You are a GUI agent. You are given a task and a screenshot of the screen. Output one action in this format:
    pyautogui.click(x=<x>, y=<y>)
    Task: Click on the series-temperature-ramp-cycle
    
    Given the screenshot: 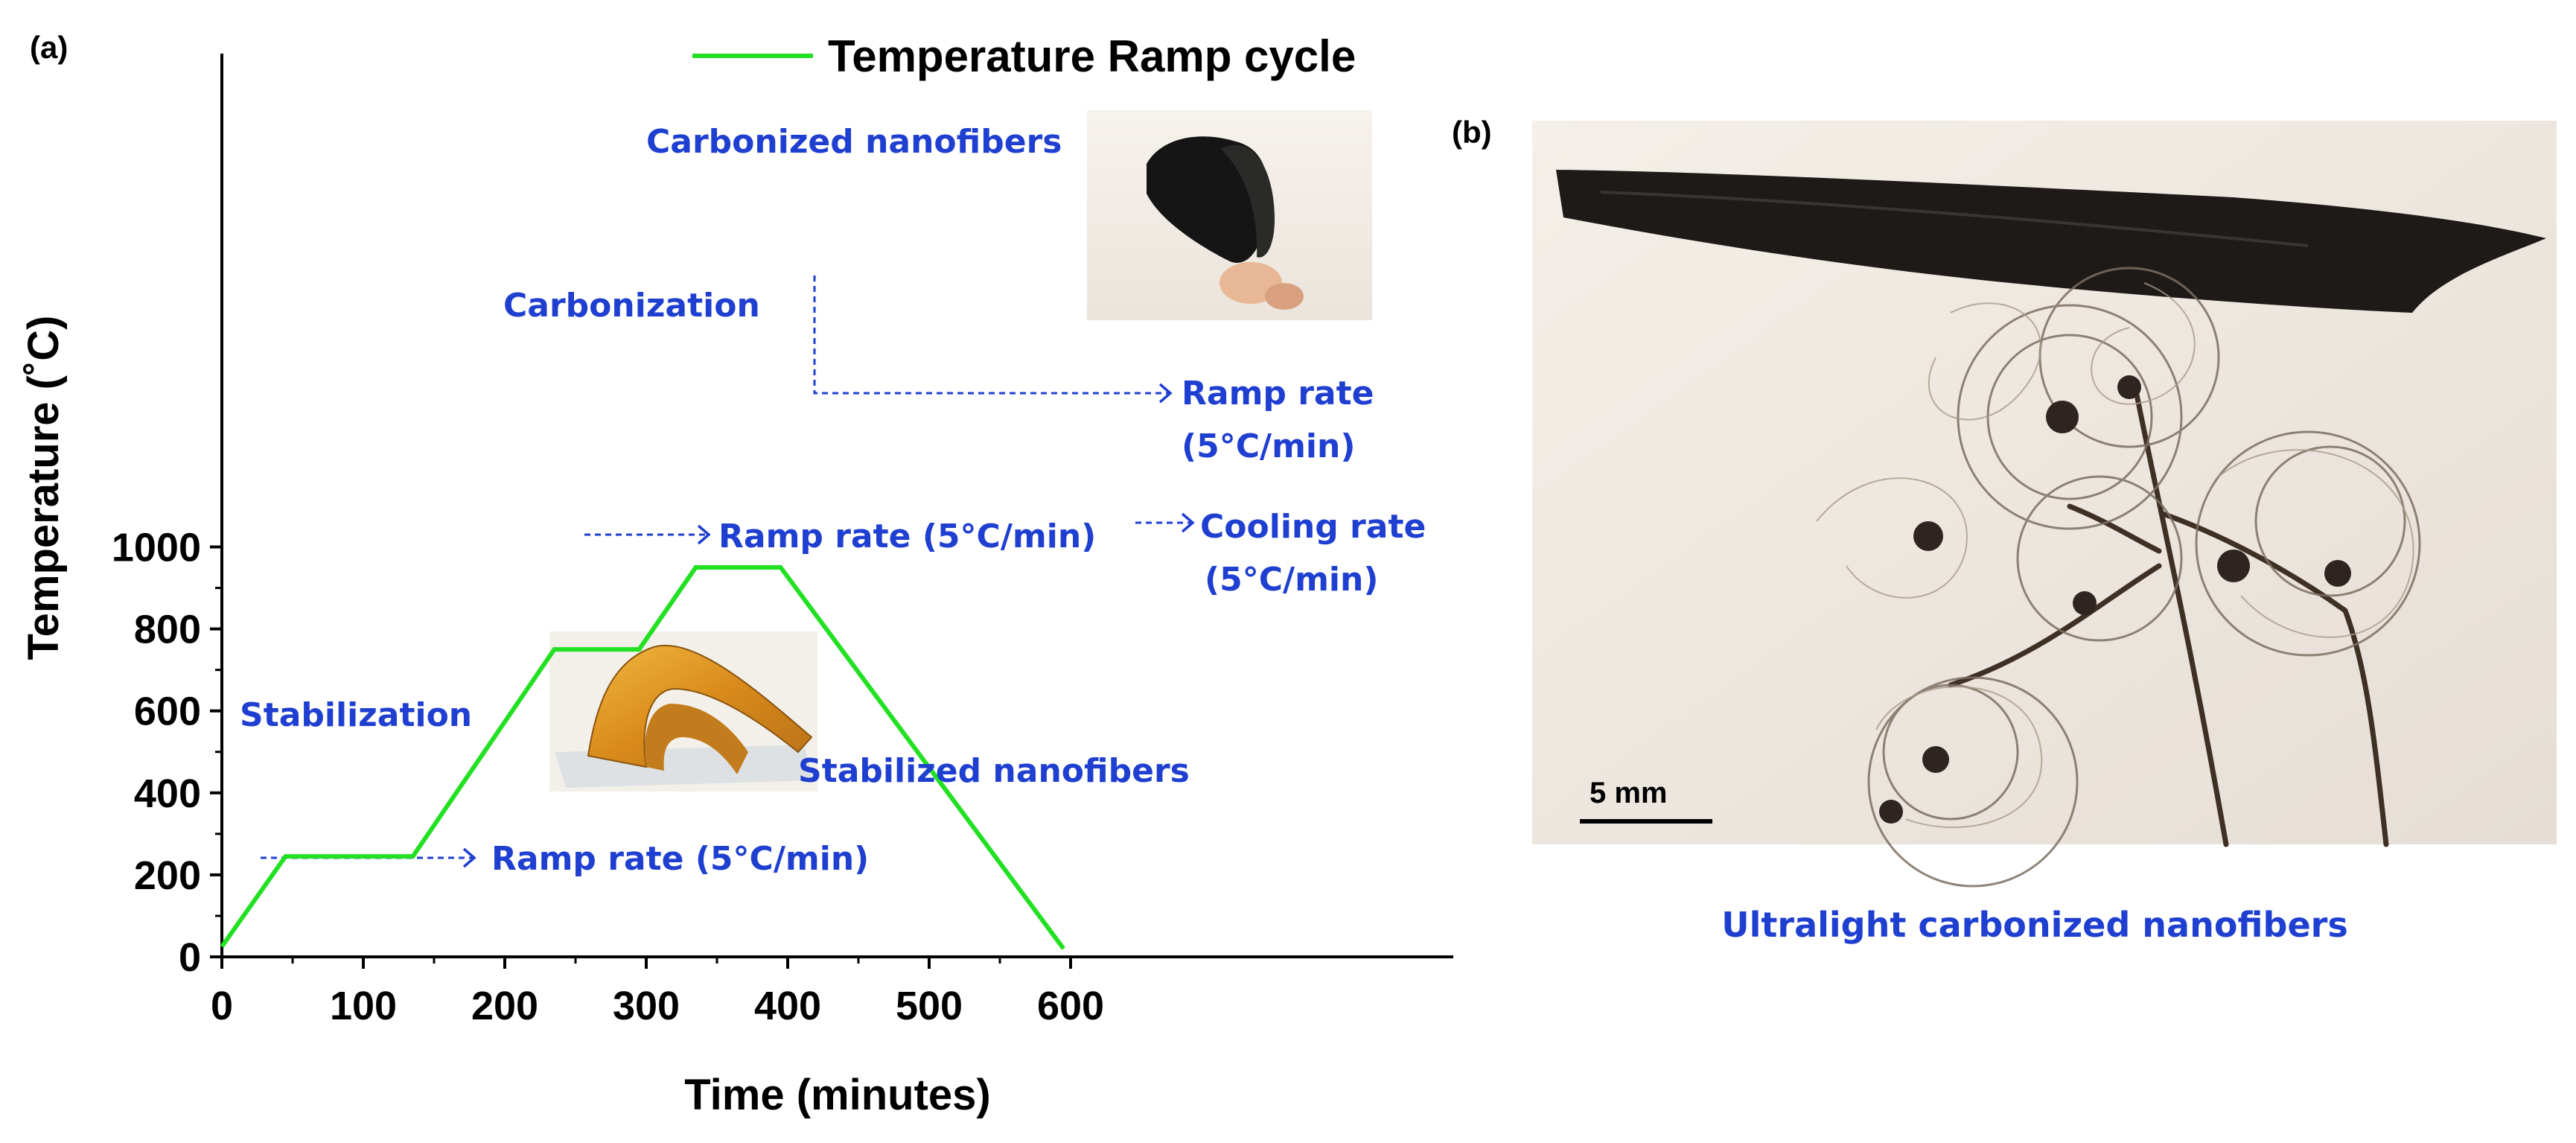 What is the action you would take?
    pyautogui.click(x=642, y=757)
    